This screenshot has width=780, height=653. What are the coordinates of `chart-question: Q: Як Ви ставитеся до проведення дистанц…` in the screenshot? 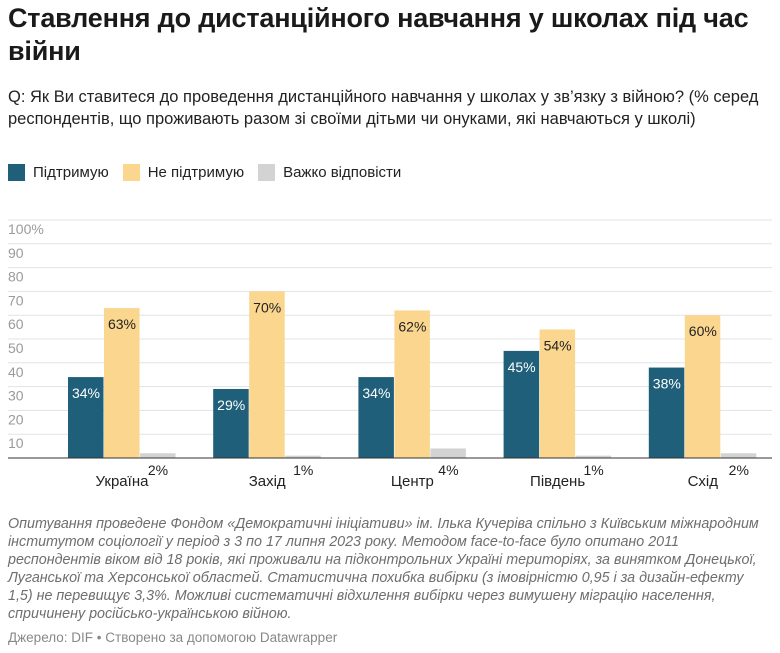 It's located at (383, 108).